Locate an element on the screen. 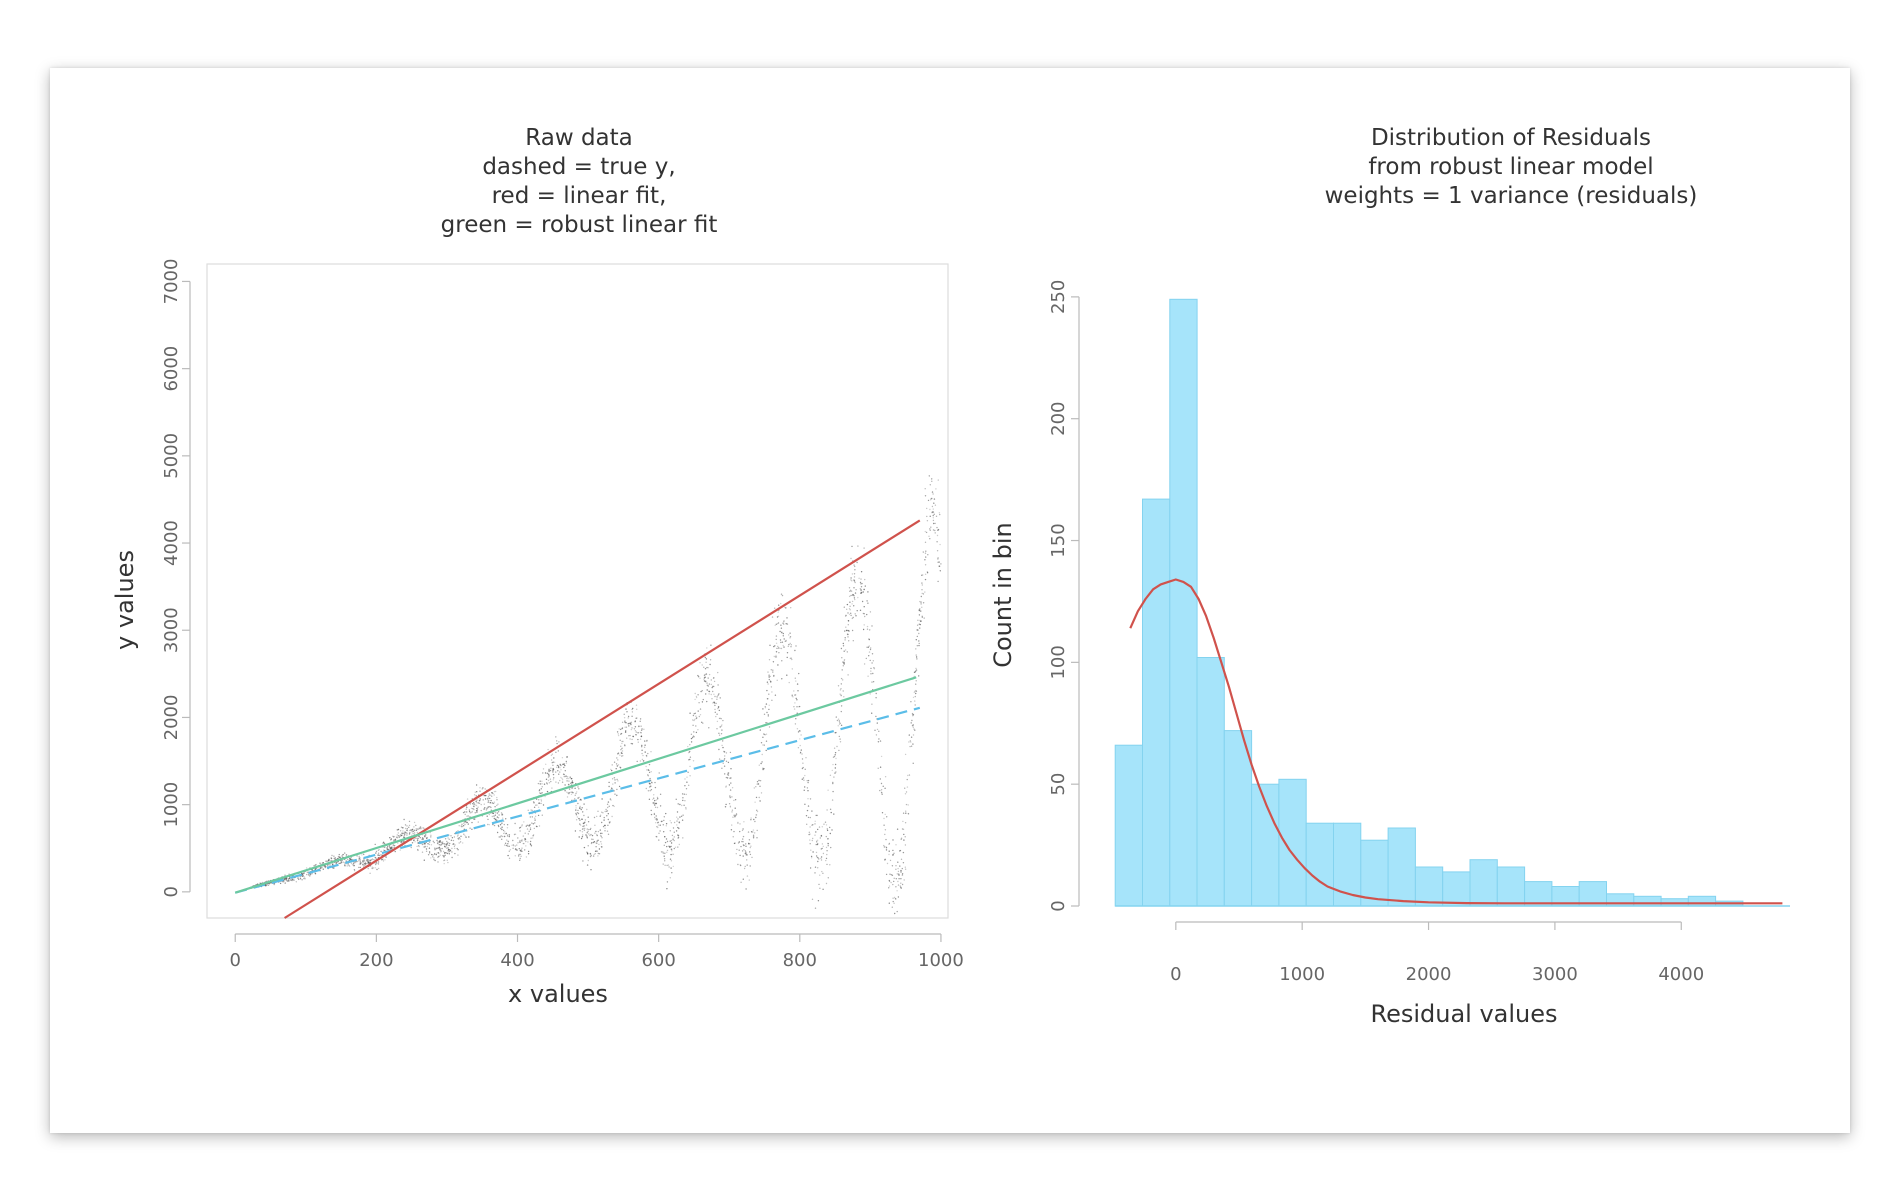 The image size is (1900, 1200). y-tick-label: 100 is located at coordinates (1058, 662).